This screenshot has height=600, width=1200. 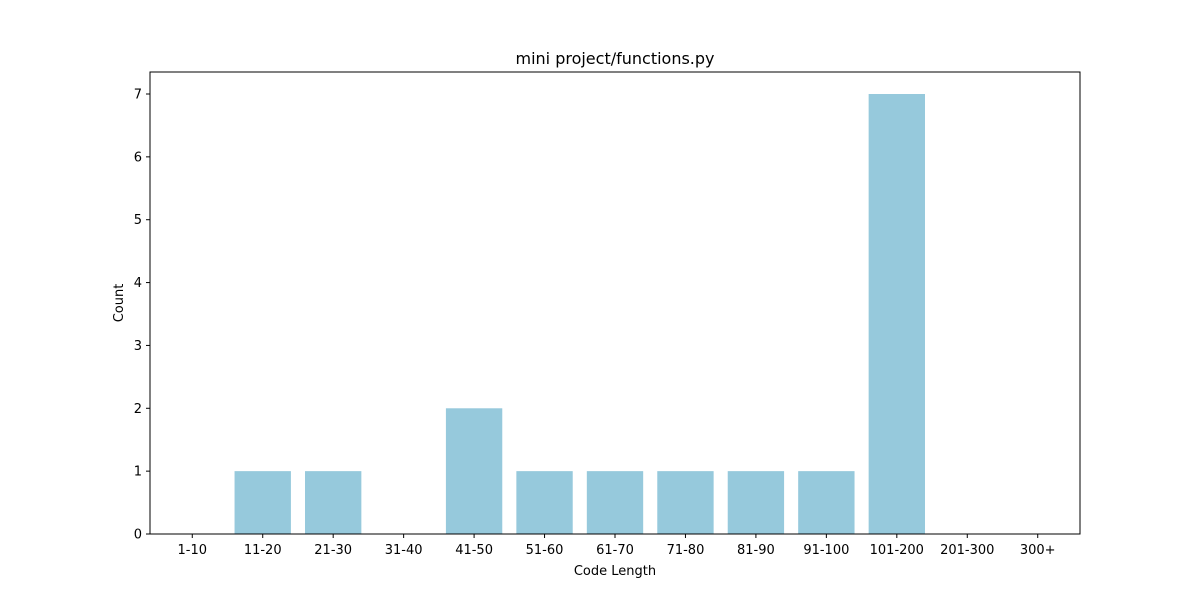 What do you see at coordinates (474, 550) in the screenshot?
I see `x-tick-label: 41-50` at bounding box center [474, 550].